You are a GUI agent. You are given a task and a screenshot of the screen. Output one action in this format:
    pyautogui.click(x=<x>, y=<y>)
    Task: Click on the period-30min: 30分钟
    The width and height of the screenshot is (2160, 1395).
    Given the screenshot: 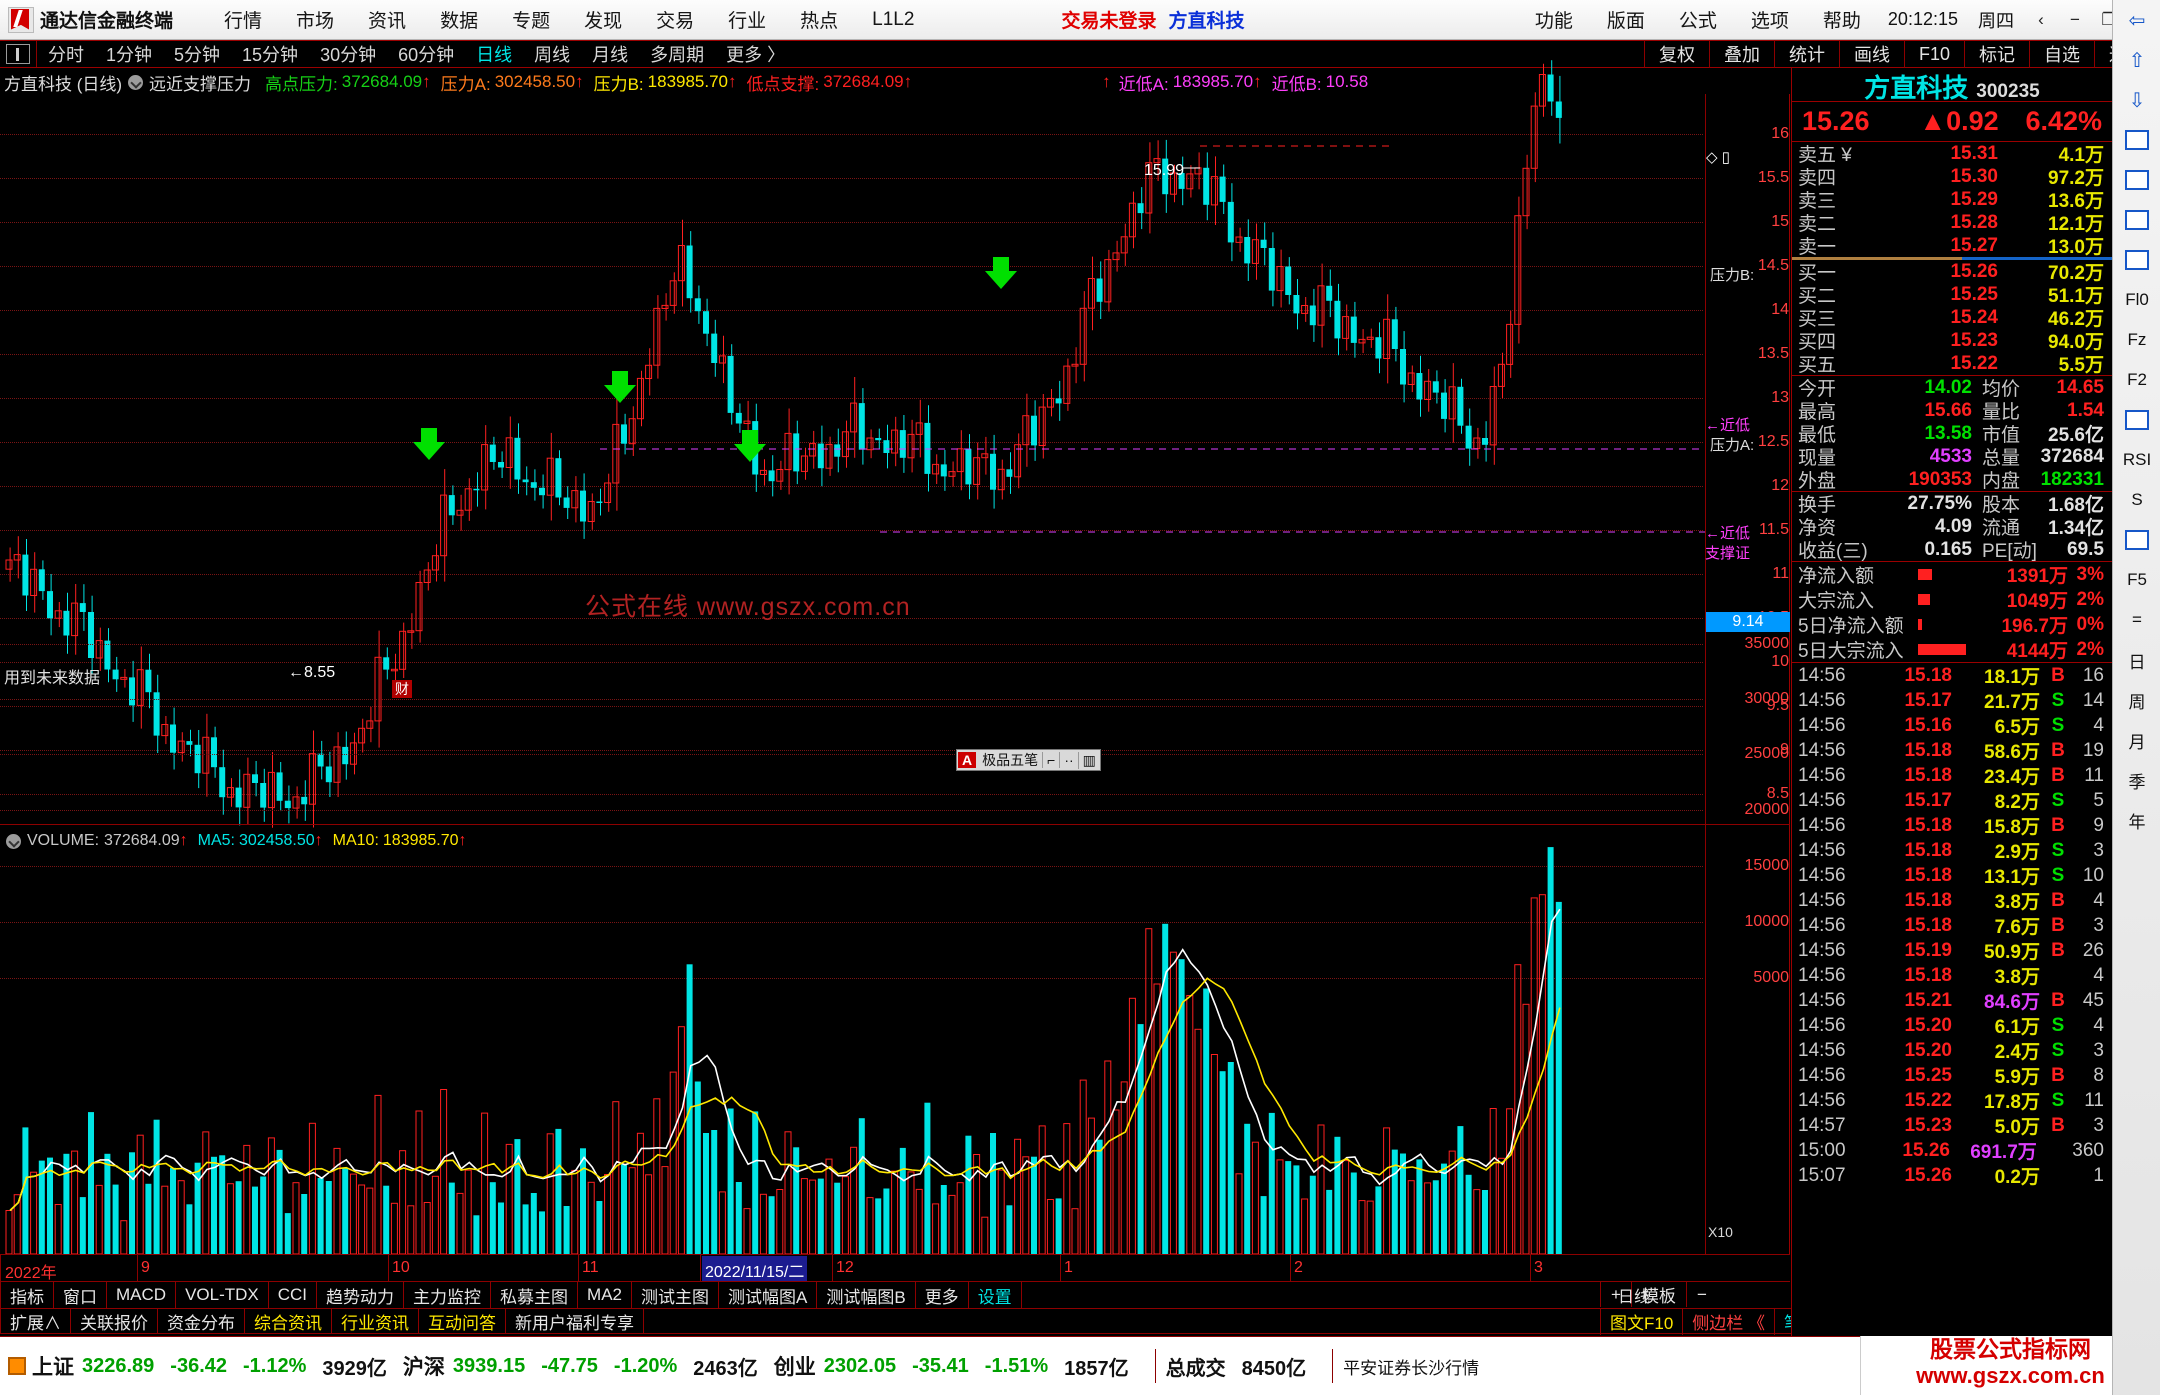 What is the action you would take?
    pyautogui.click(x=348, y=55)
    